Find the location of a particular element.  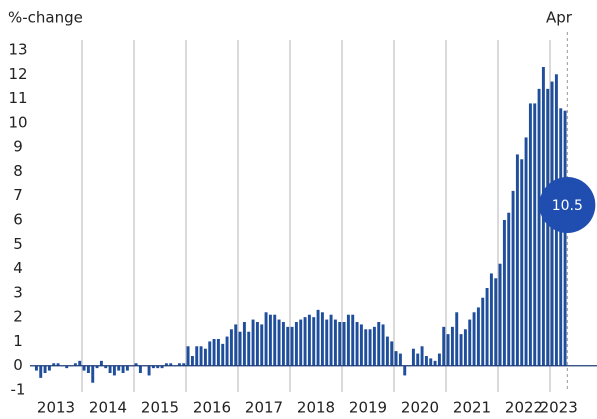

y-tick-label: 12 is located at coordinates (17, 74).